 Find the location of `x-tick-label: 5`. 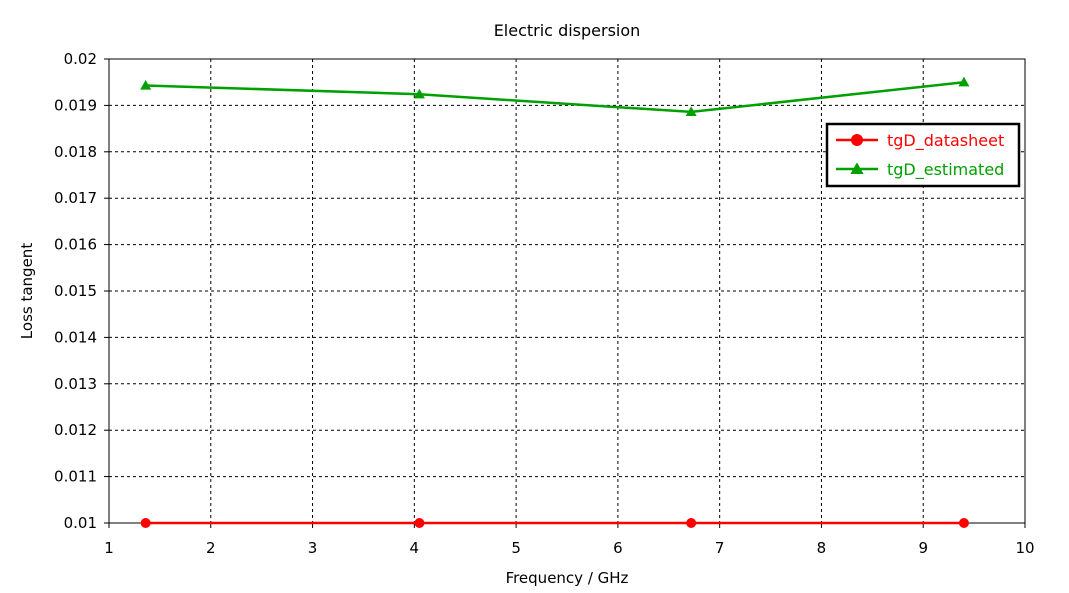

x-tick-label: 5 is located at coordinates (516, 548).